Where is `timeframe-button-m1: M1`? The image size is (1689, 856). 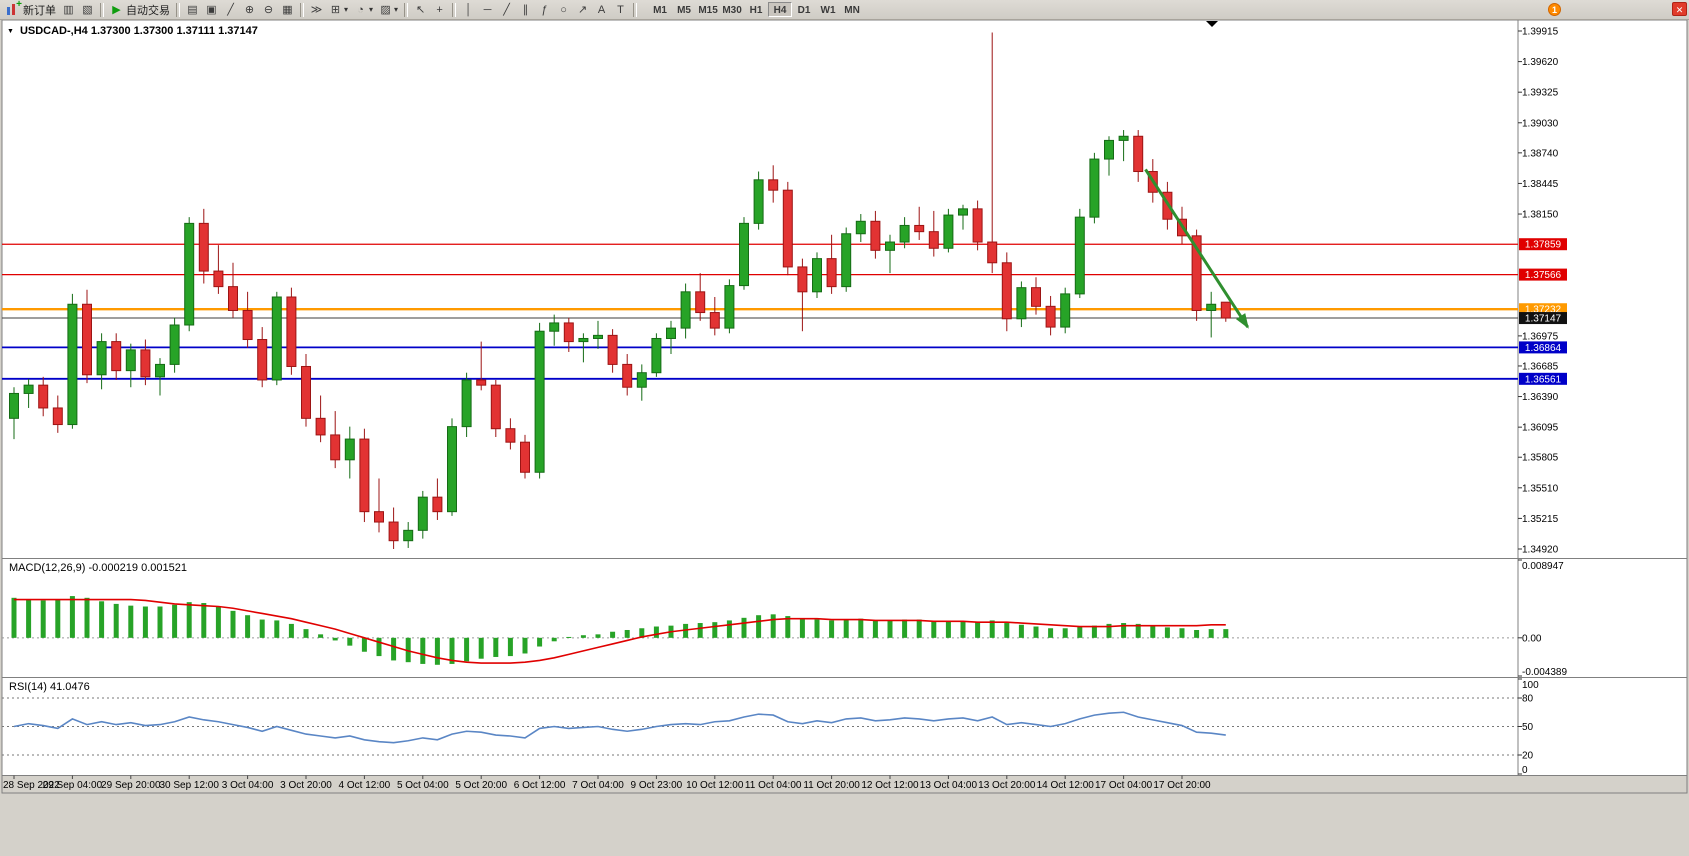 timeframe-button-m1: M1 is located at coordinates (660, 10).